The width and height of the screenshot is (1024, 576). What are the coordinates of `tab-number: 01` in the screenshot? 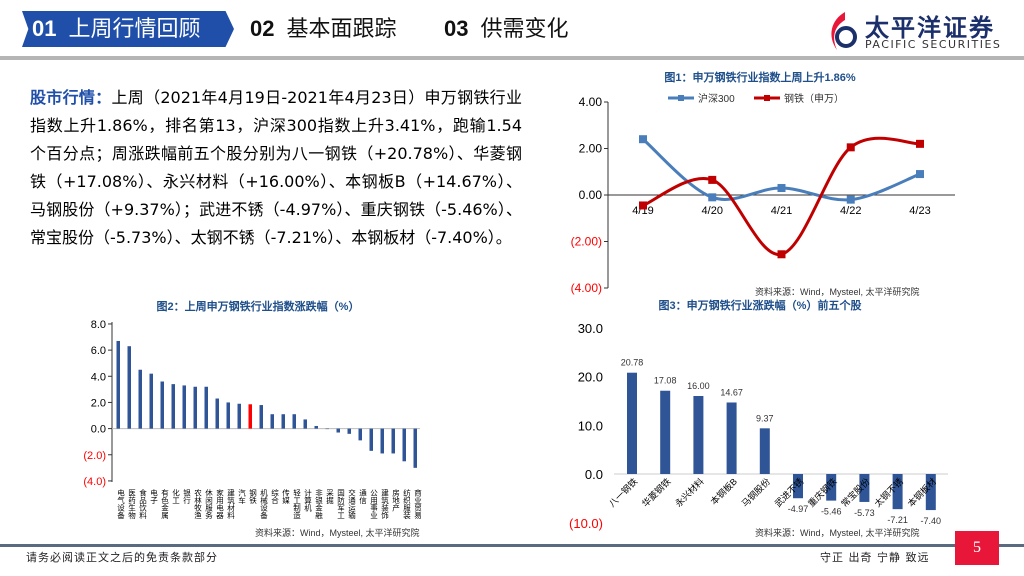 It's located at (44, 28).